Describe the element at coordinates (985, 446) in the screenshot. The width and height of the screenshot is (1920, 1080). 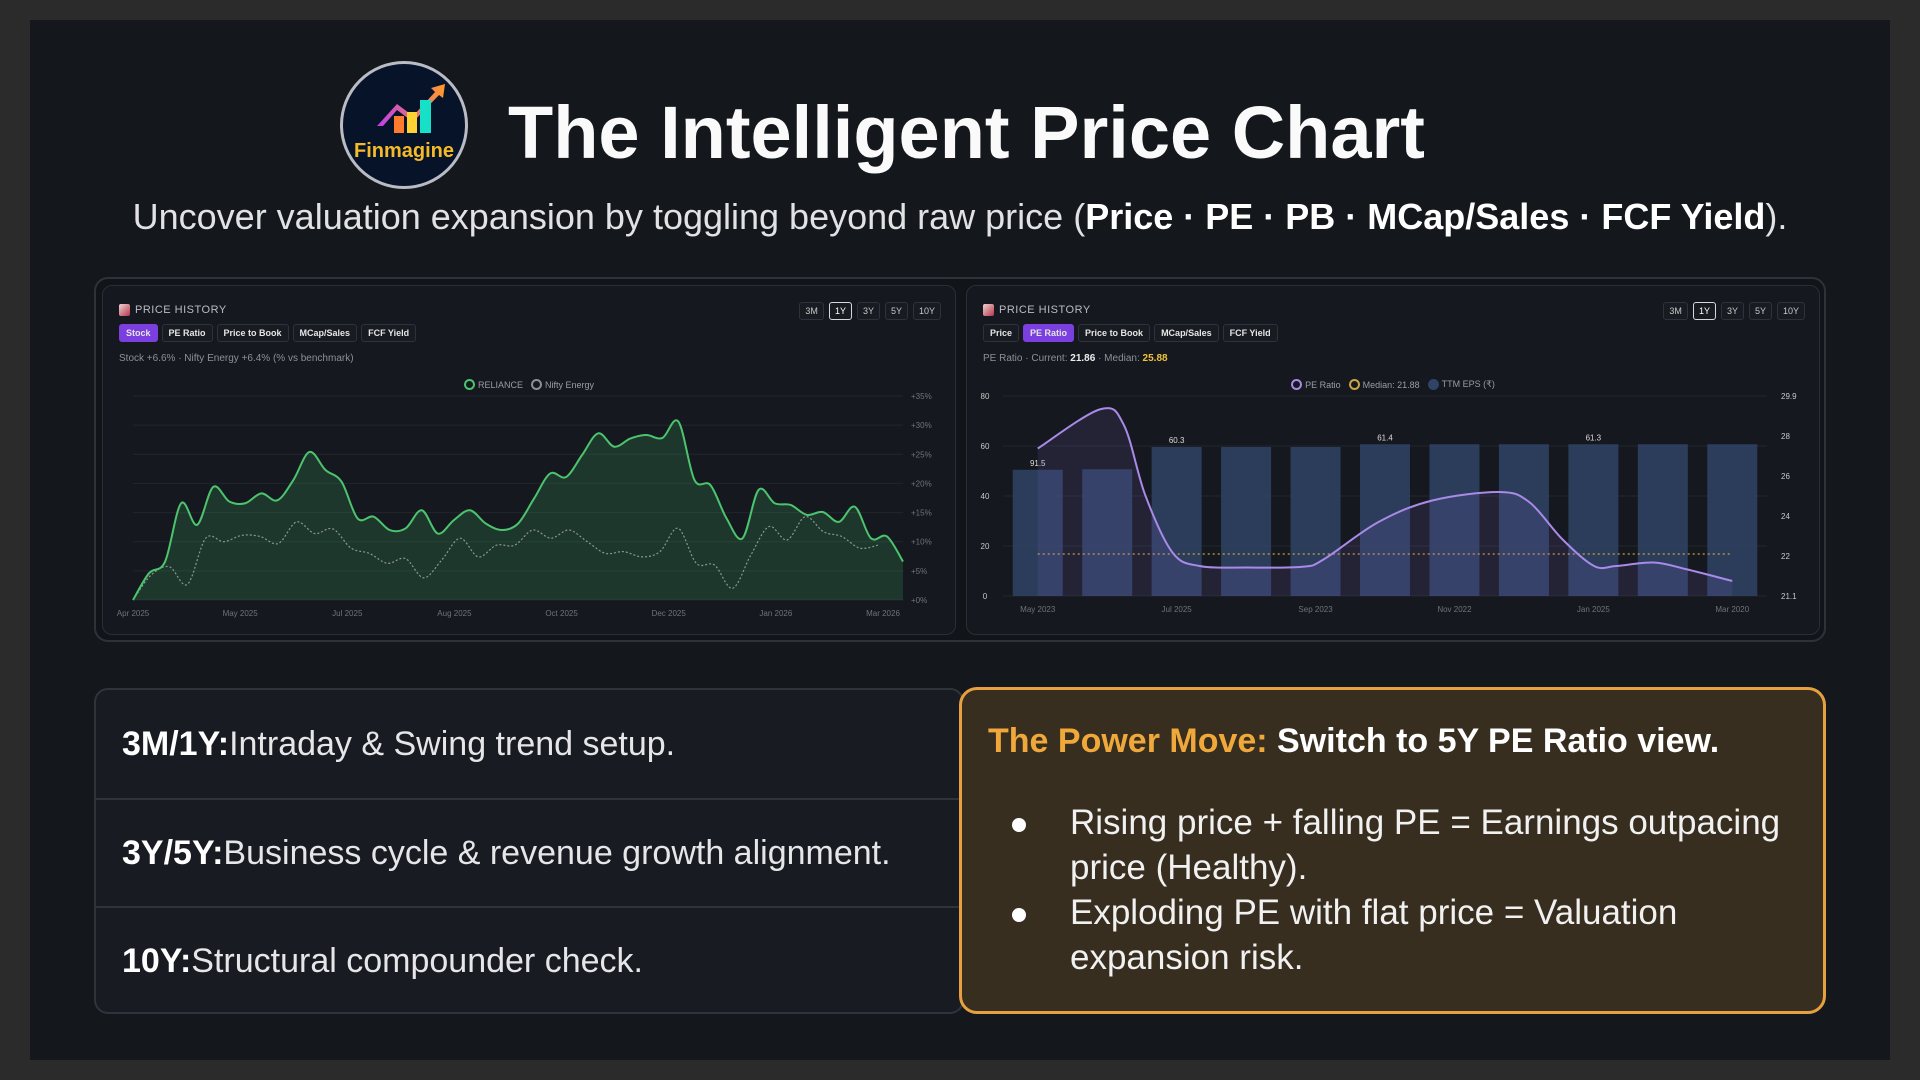
I see `y-tick-label-left: 60` at that location.